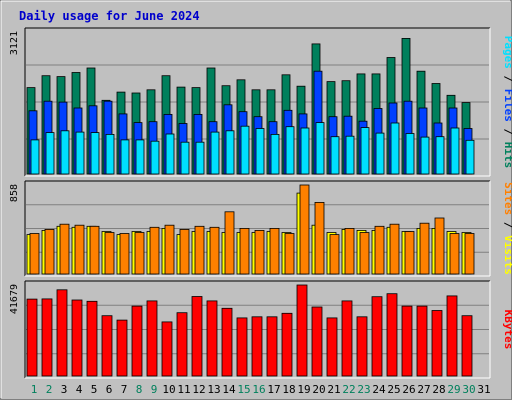  Describe the element at coordinates (273, 389) in the screenshot. I see `day-label-17: 17` at that location.